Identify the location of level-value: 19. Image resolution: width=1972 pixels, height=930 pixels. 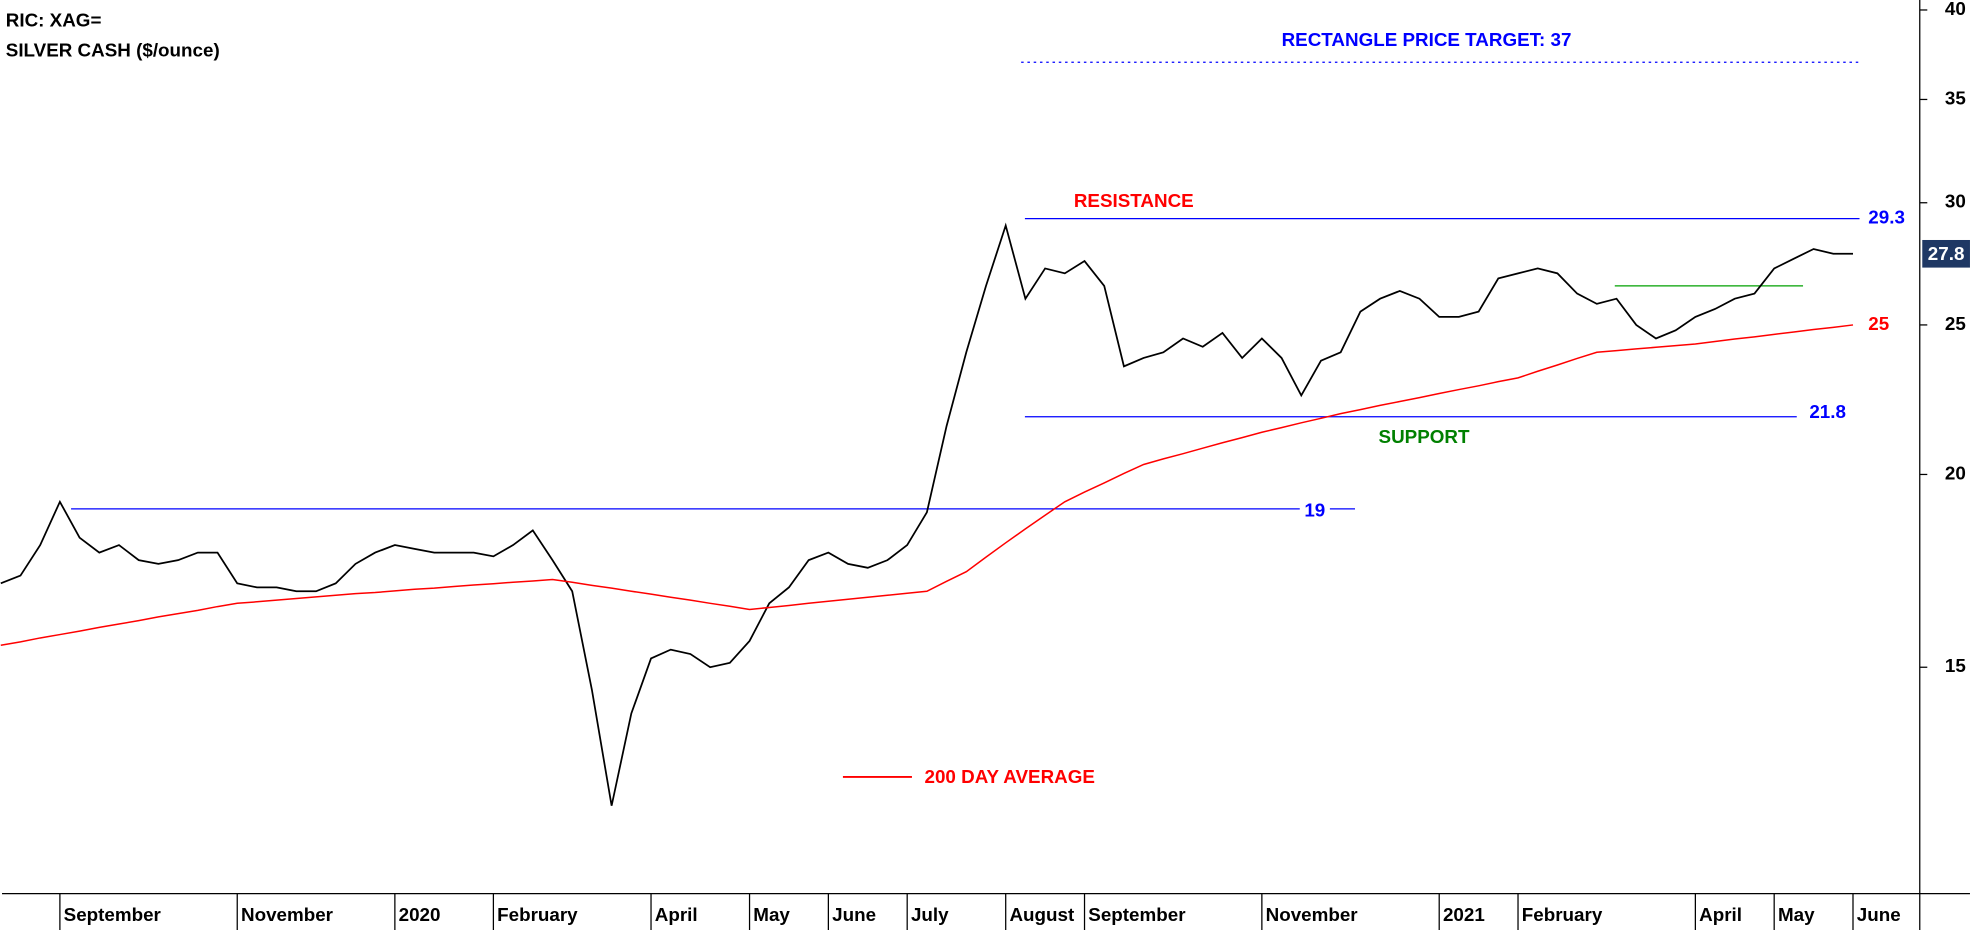
(1314, 509).